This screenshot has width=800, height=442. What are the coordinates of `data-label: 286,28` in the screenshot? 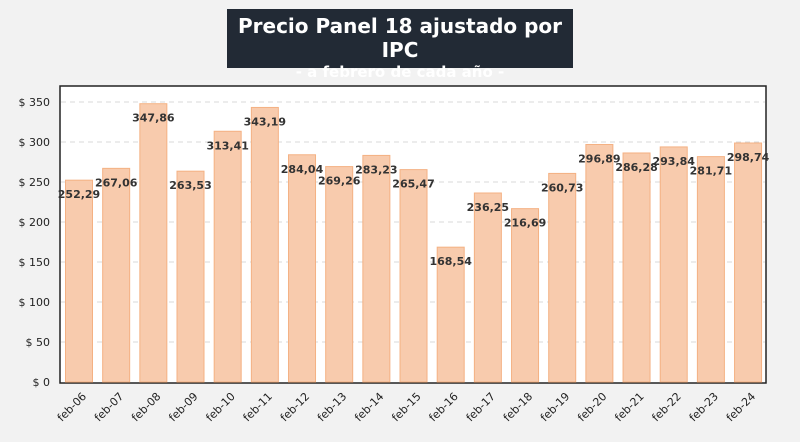 It's located at (636, 167).